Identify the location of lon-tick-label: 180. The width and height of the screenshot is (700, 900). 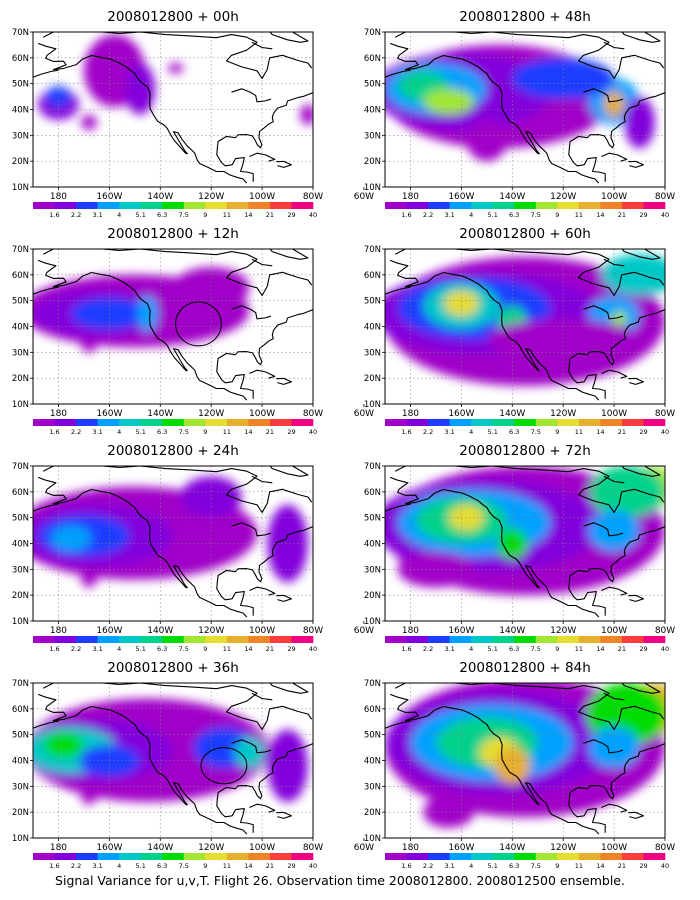
(58, 848).